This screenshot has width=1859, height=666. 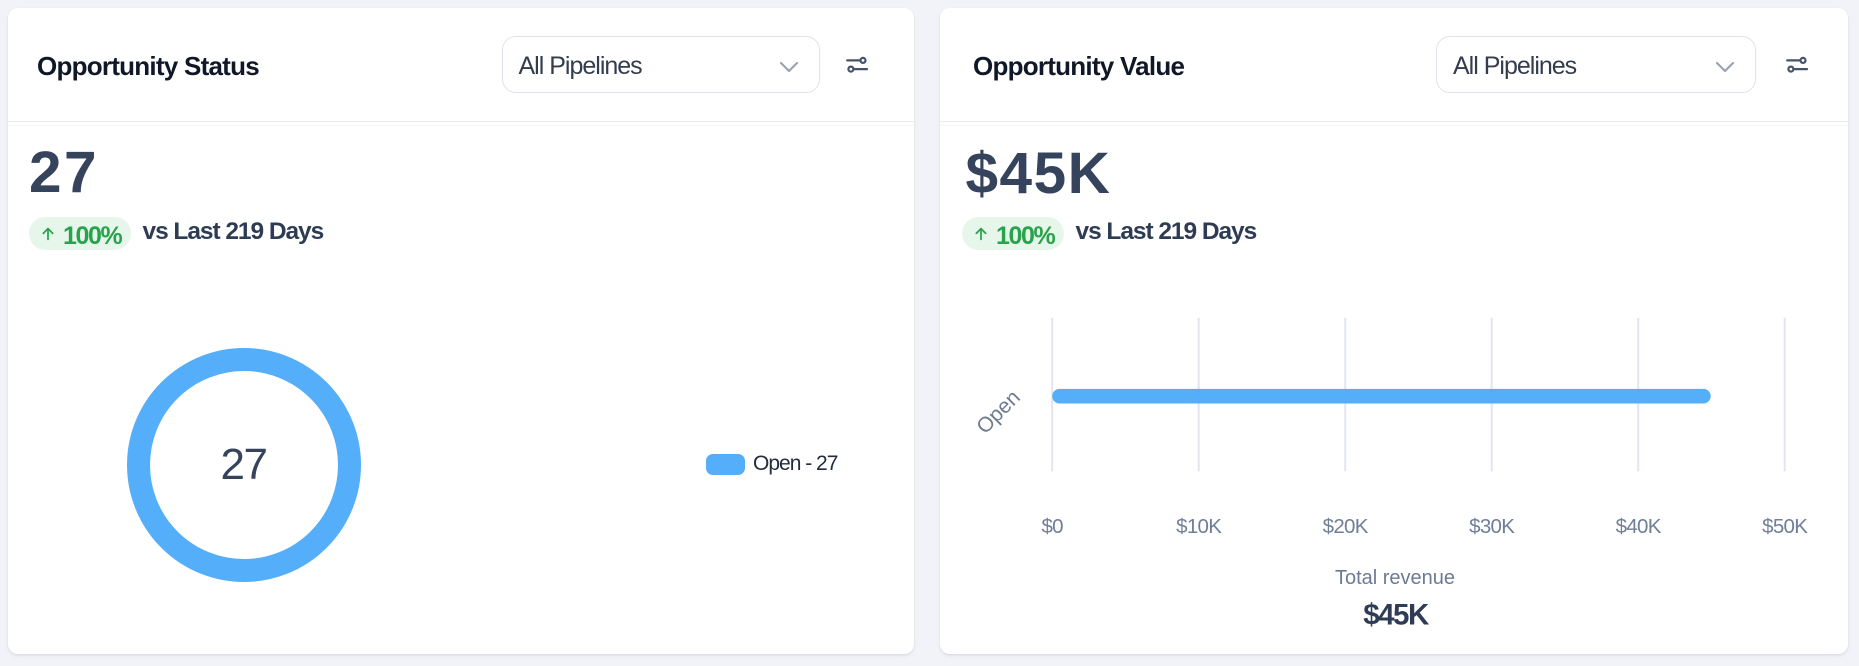 I want to click on svg-text: $40K, so click(x=1638, y=526).